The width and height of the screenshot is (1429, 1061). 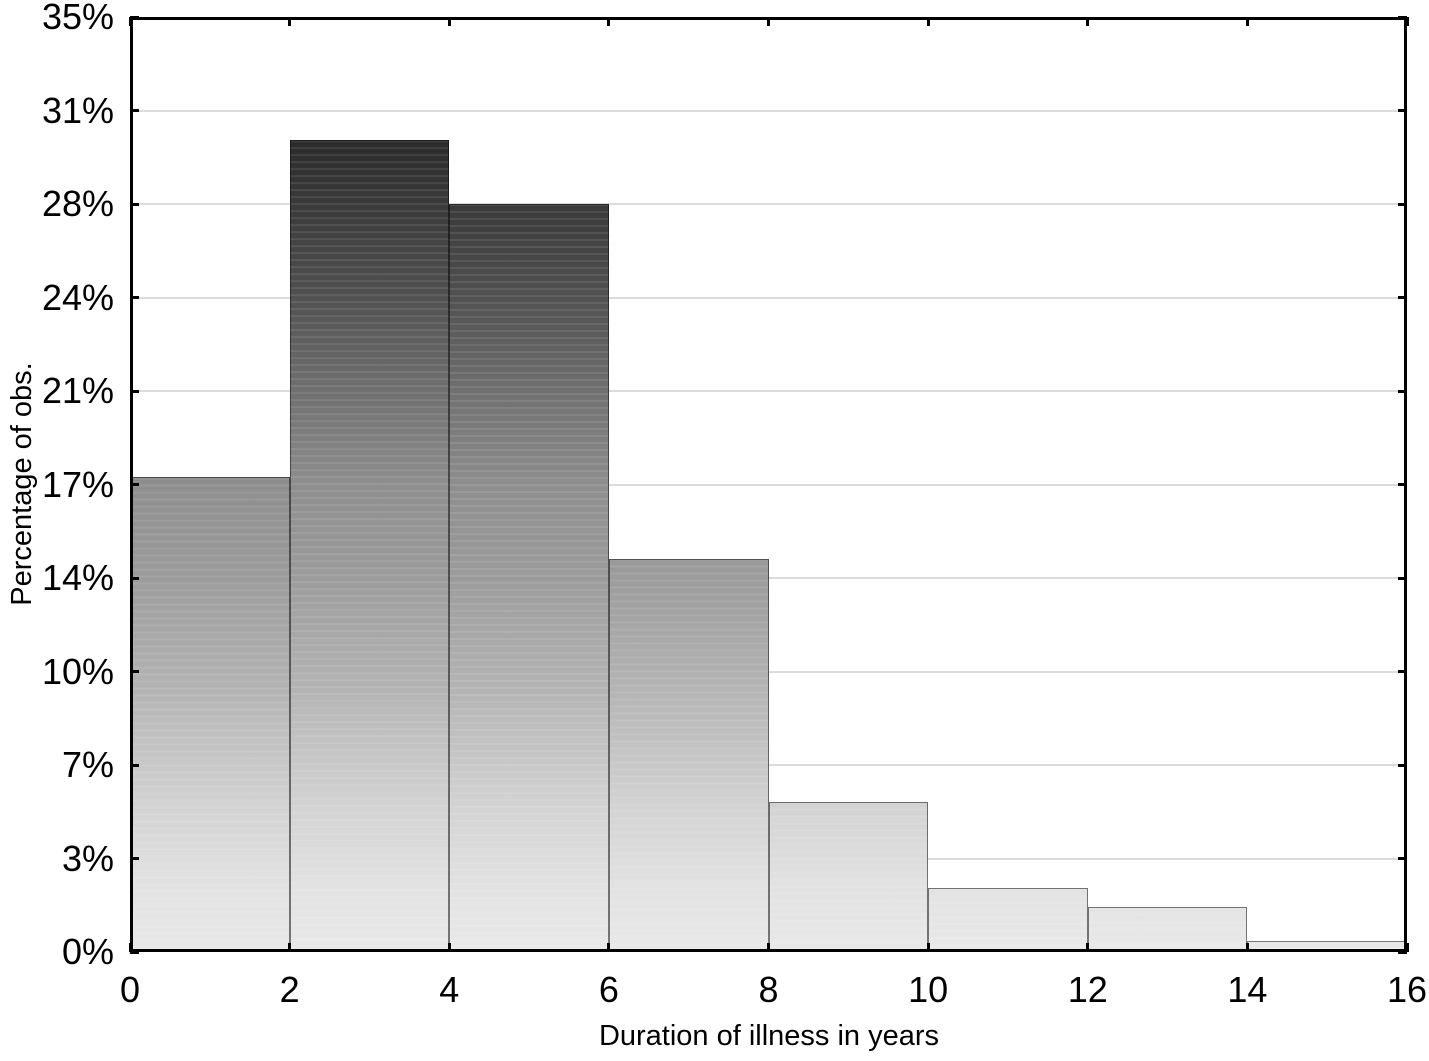 I want to click on y-tick-label: 21%, so click(x=77, y=390).